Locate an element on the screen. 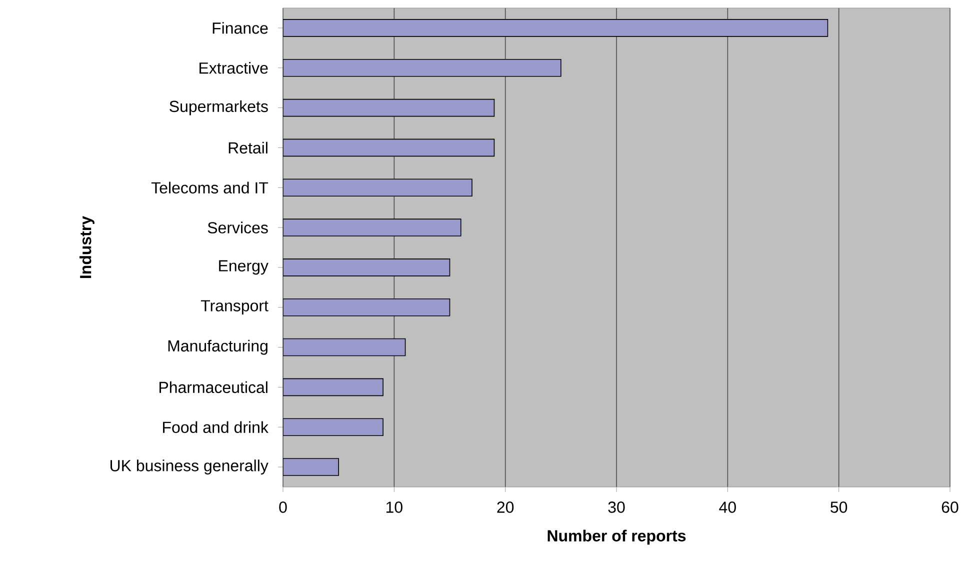 This screenshot has height=575, width=970. x-tick-label: 10 is located at coordinates (394, 507).